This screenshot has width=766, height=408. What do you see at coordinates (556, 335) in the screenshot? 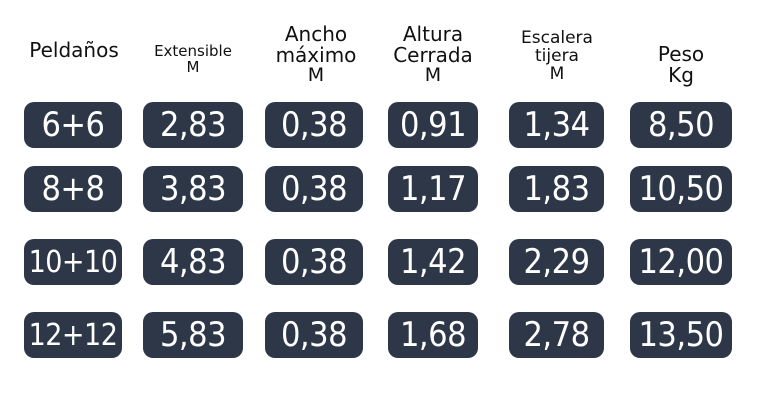
I see `cell-escalera: 2,78` at bounding box center [556, 335].